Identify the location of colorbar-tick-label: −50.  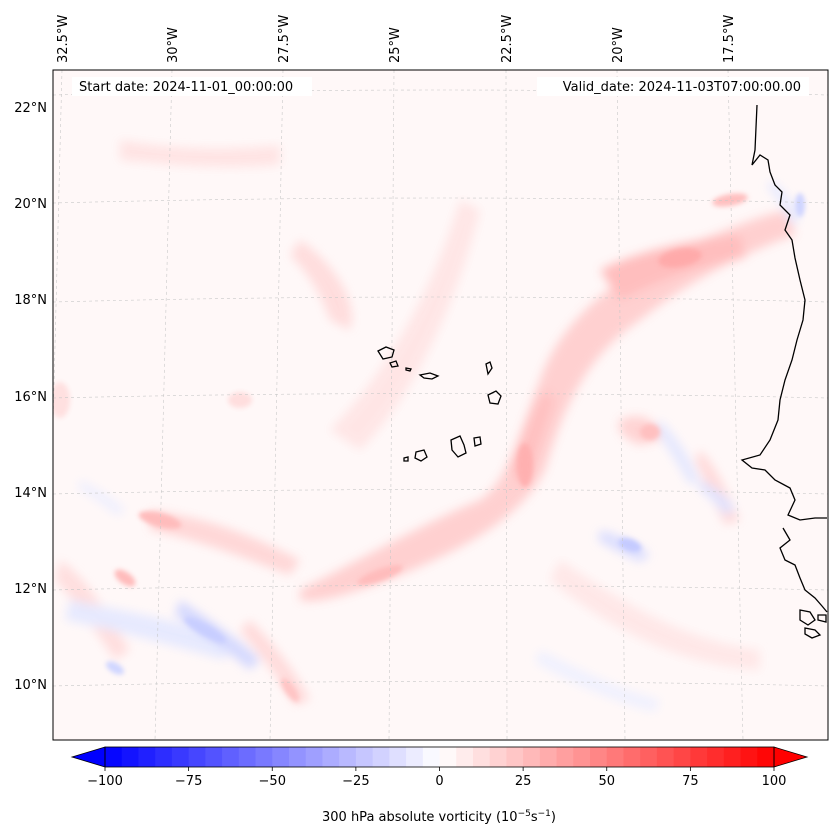
(272, 781).